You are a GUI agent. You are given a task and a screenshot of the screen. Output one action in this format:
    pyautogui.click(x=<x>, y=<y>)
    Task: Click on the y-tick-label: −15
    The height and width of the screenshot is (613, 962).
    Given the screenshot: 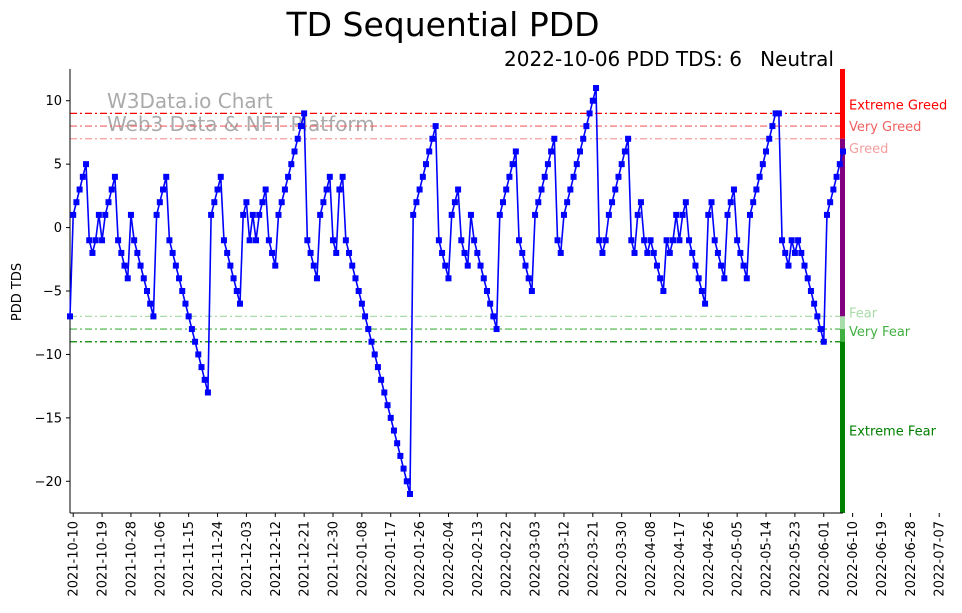 What is the action you would take?
    pyautogui.click(x=48, y=418)
    